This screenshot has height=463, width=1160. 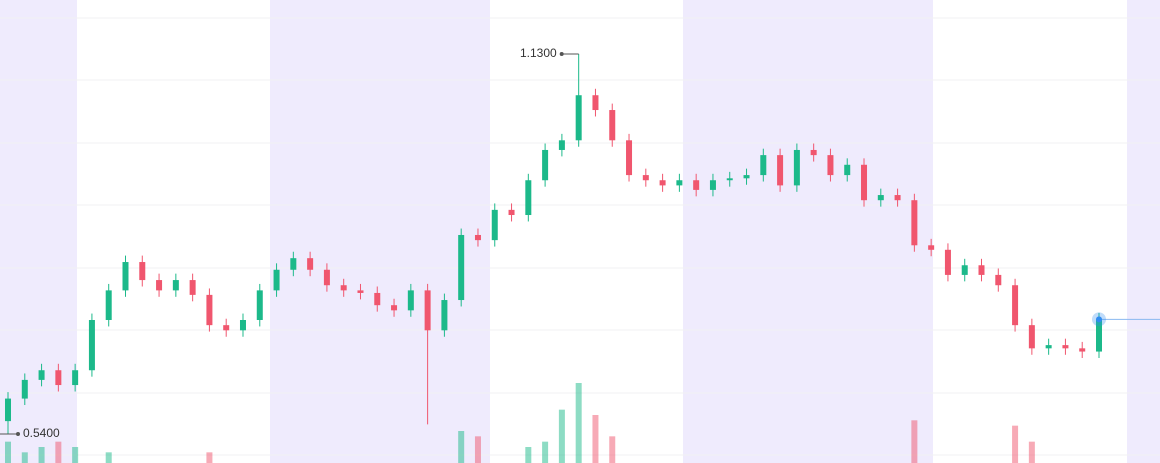 What do you see at coordinates (538, 53) in the screenshot?
I see `annotation-label: 1.1300` at bounding box center [538, 53].